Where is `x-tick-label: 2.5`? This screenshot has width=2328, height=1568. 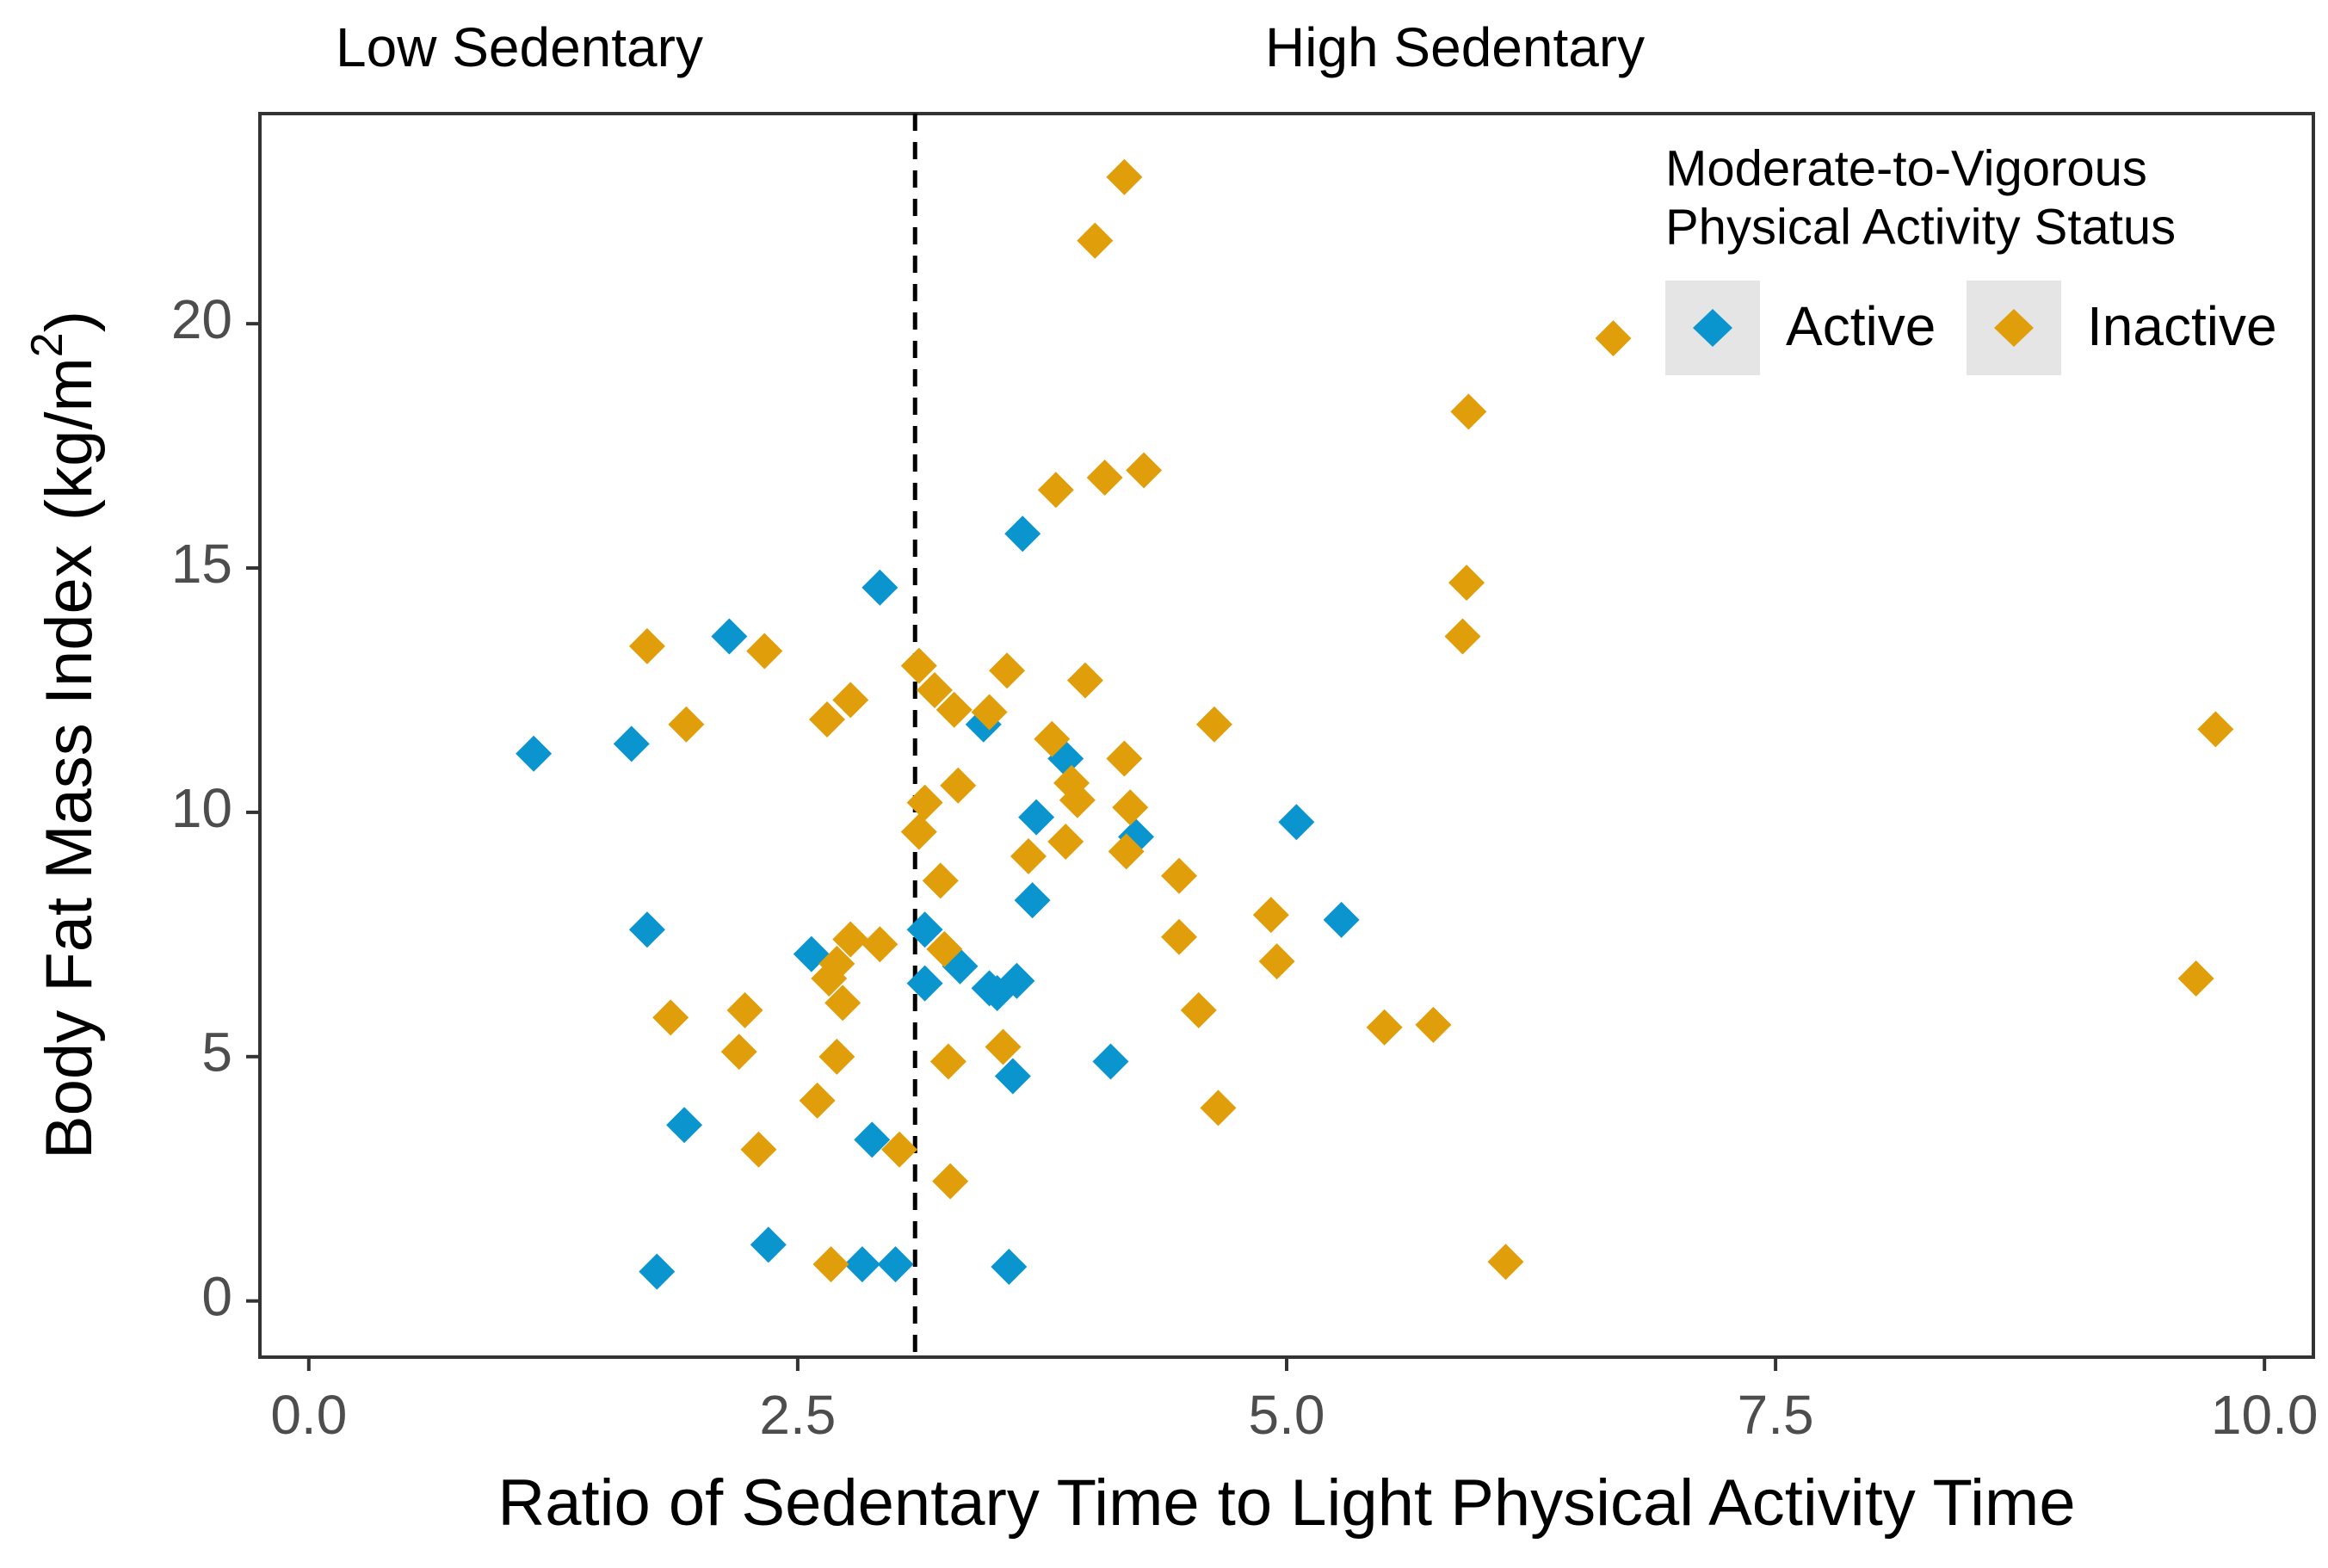 x-tick-label: 2.5 is located at coordinates (797, 1415).